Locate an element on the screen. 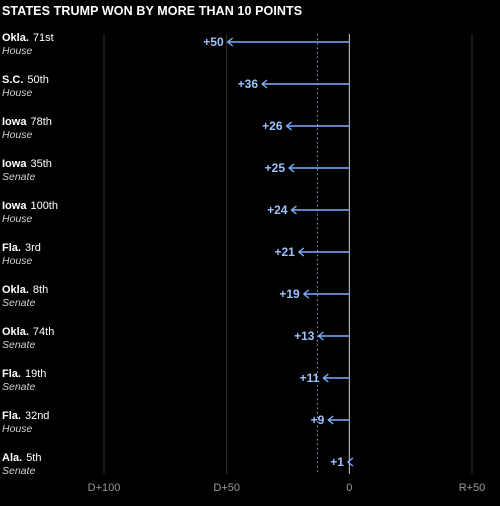 This screenshot has height=506, width=500. race-name: Okla. 8th is located at coordinates (25, 290).